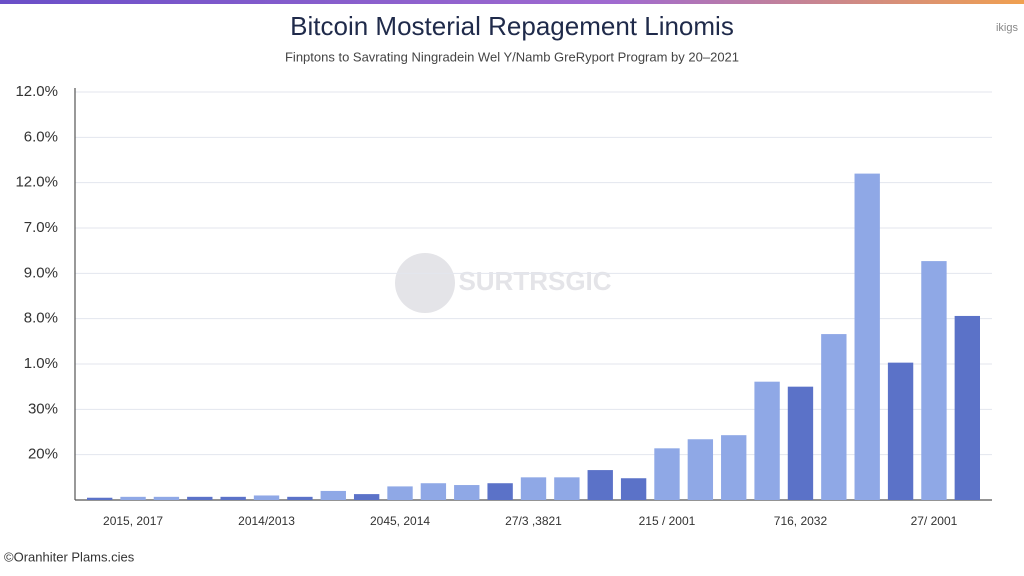 The width and height of the screenshot is (1024, 576). What do you see at coordinates (41, 318) in the screenshot?
I see `y-tick-label: 8.0%` at bounding box center [41, 318].